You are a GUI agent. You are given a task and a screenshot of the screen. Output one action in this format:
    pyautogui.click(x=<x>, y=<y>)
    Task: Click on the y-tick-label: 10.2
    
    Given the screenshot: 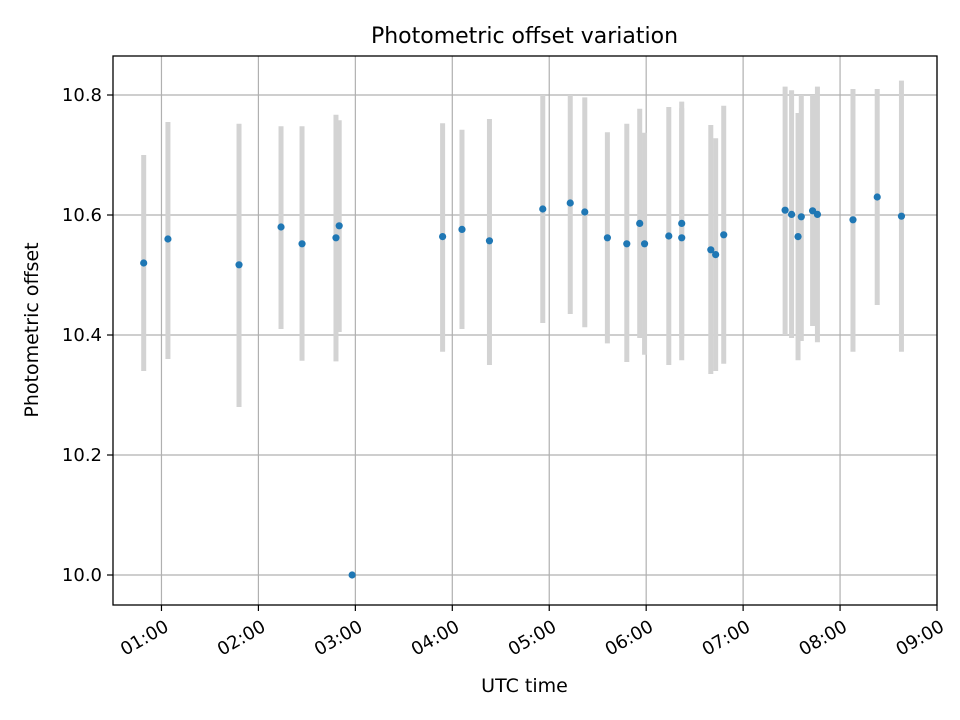 What is the action you would take?
    pyautogui.click(x=82, y=455)
    